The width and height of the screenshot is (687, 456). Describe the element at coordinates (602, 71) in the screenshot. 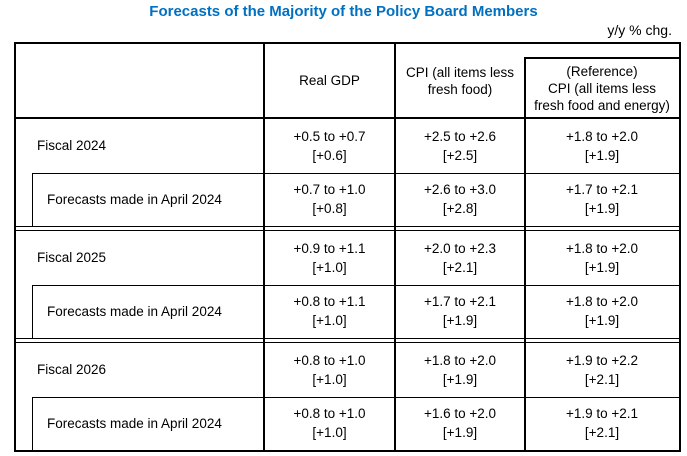

I see `header-label-reference-line1: (Reference)` at that location.